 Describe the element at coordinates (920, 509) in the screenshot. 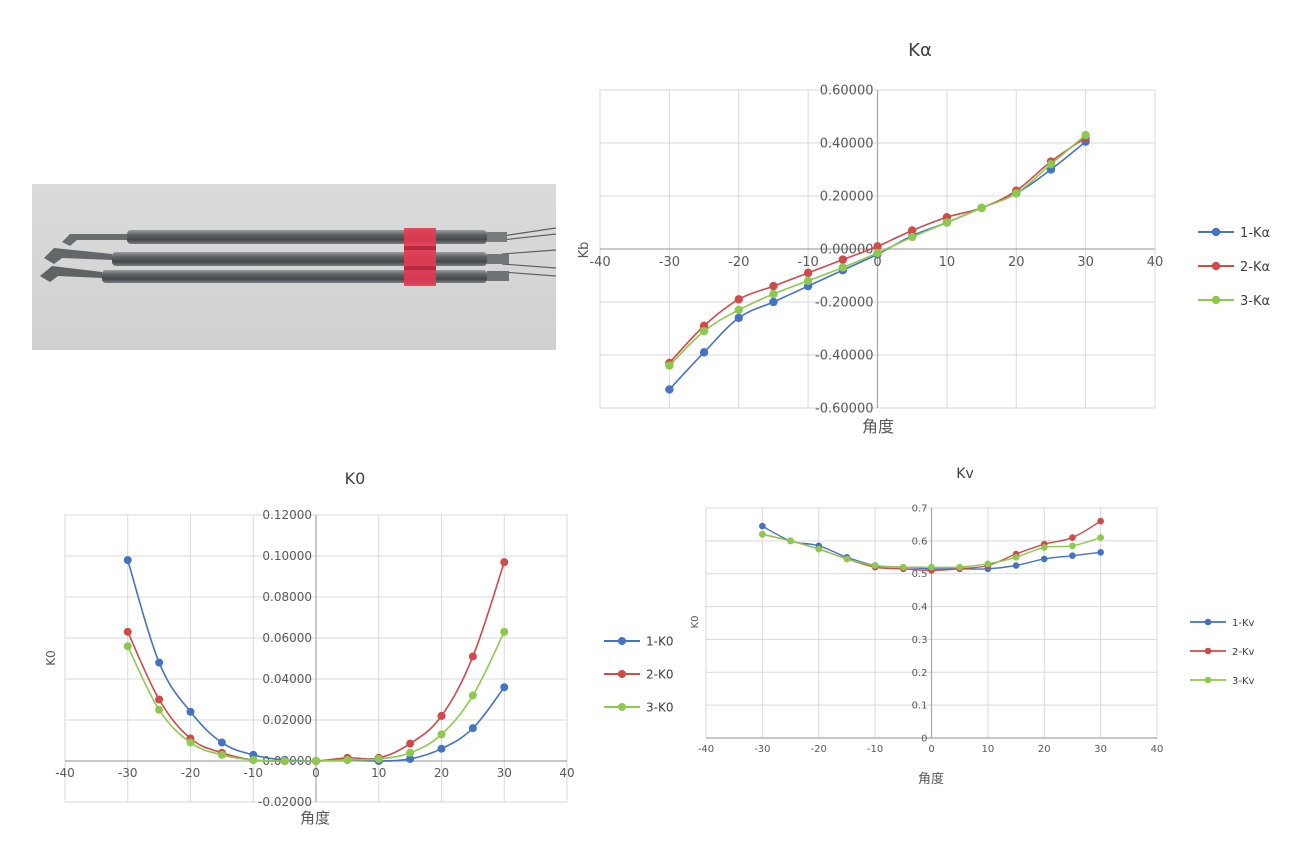

I see `y-tick-label: 0.7` at that location.